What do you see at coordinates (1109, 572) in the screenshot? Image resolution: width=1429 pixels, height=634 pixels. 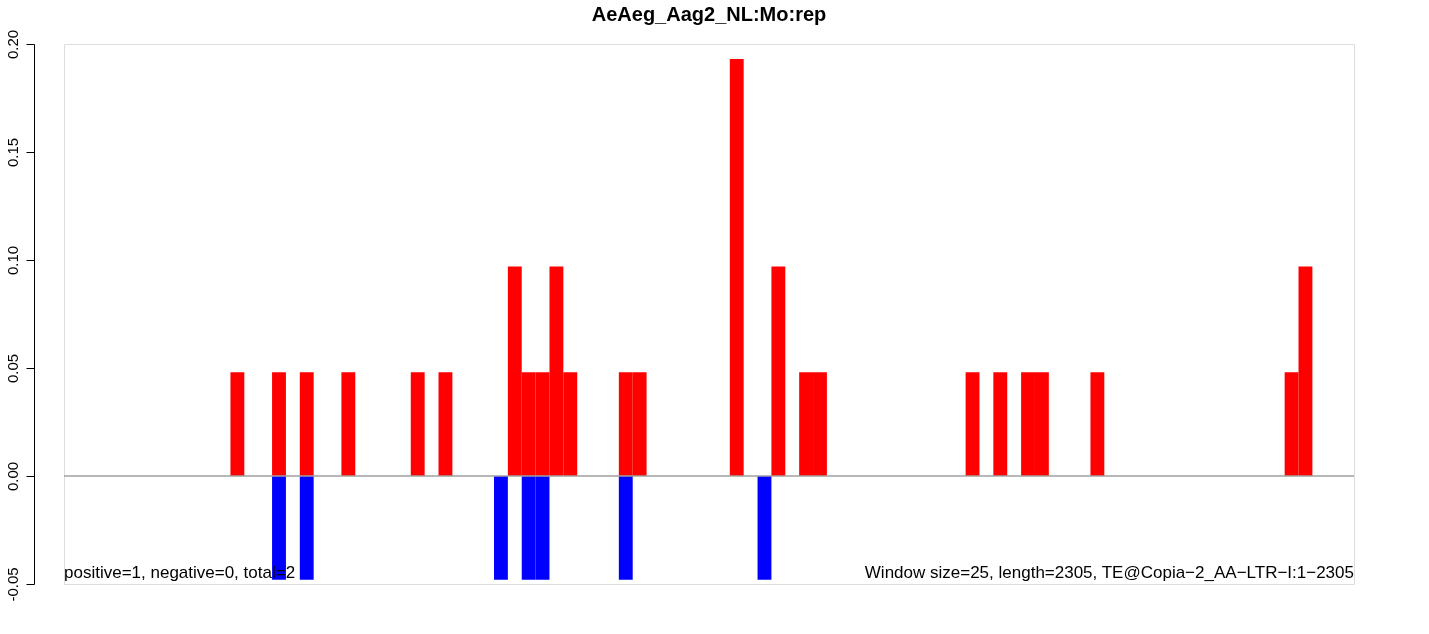 I see `annotation: Window size=25, length=2305, TE@Copia−2_AA−LTR−I:1−2305` at bounding box center [1109, 572].